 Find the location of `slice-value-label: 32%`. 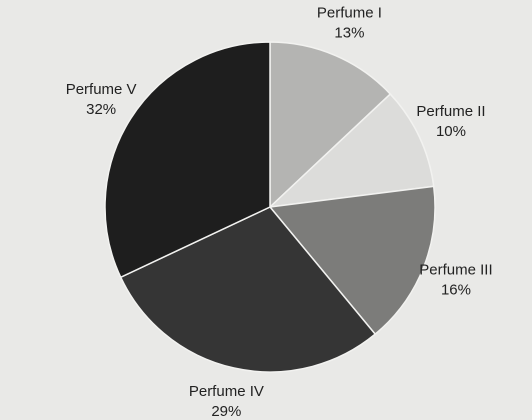

slice-value-label: 32% is located at coordinates (101, 109).